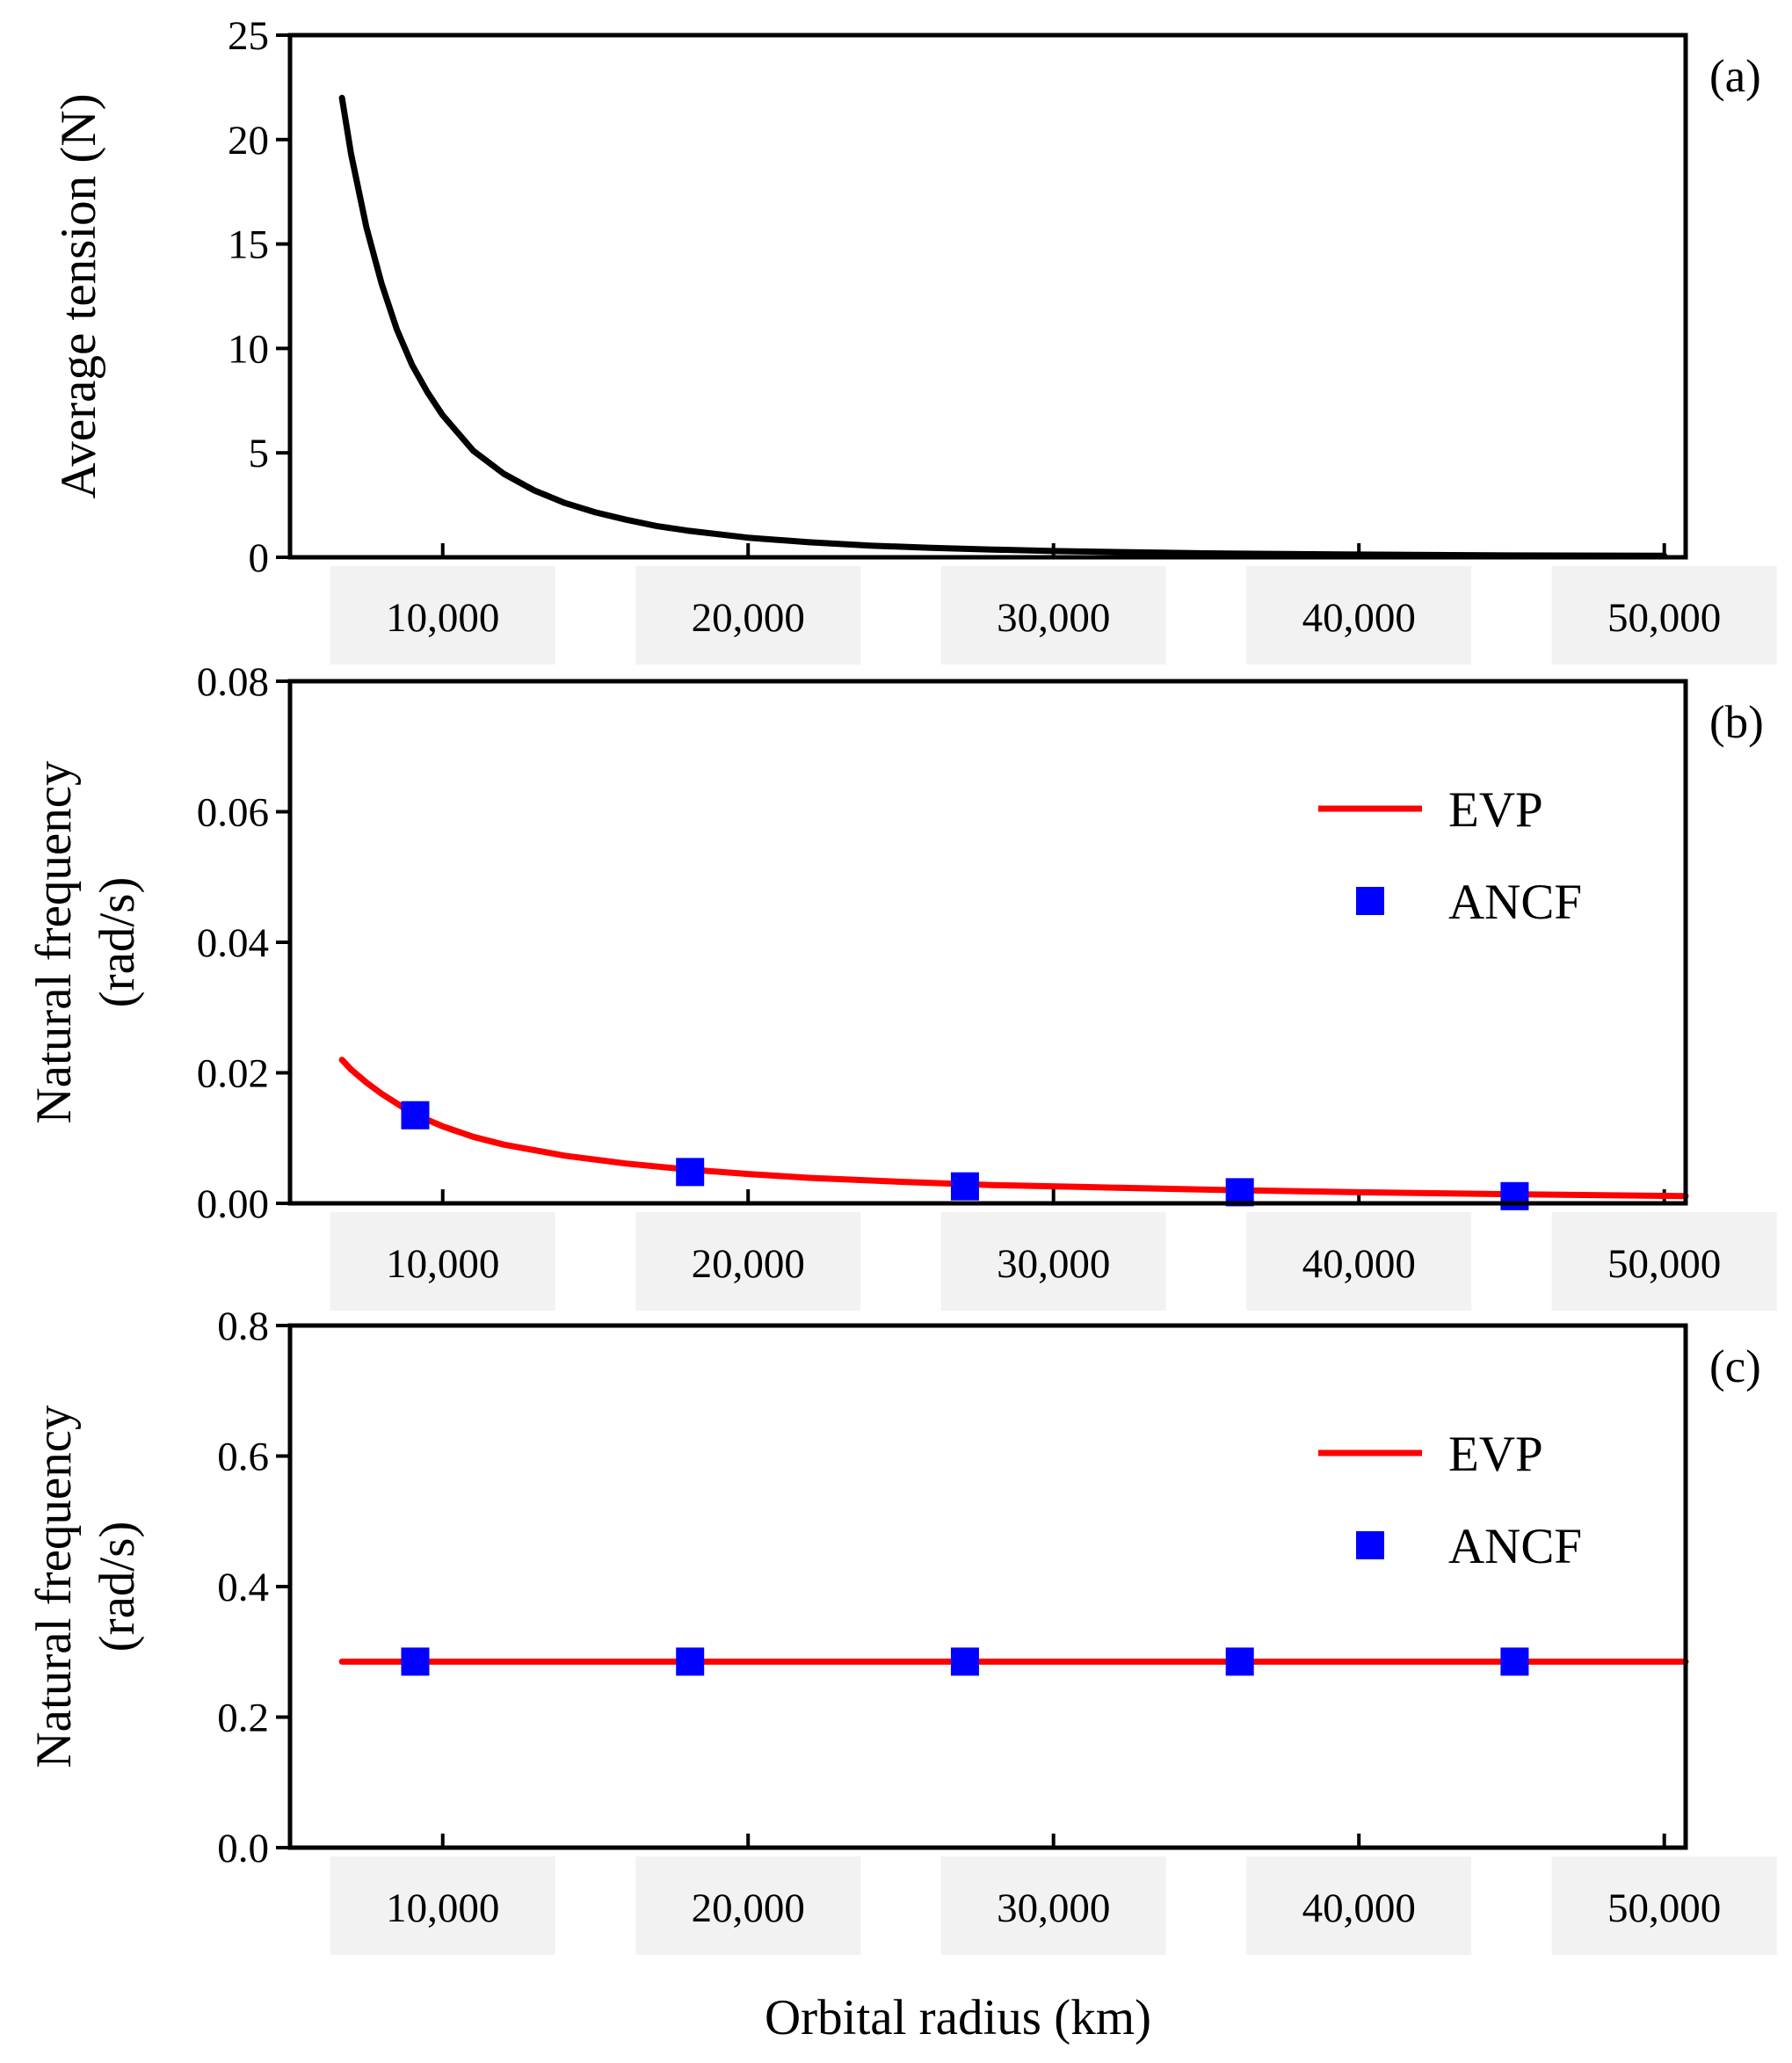 The height and width of the screenshot is (2063, 1792). I want to click on y-tick-label: 25, so click(248, 36).